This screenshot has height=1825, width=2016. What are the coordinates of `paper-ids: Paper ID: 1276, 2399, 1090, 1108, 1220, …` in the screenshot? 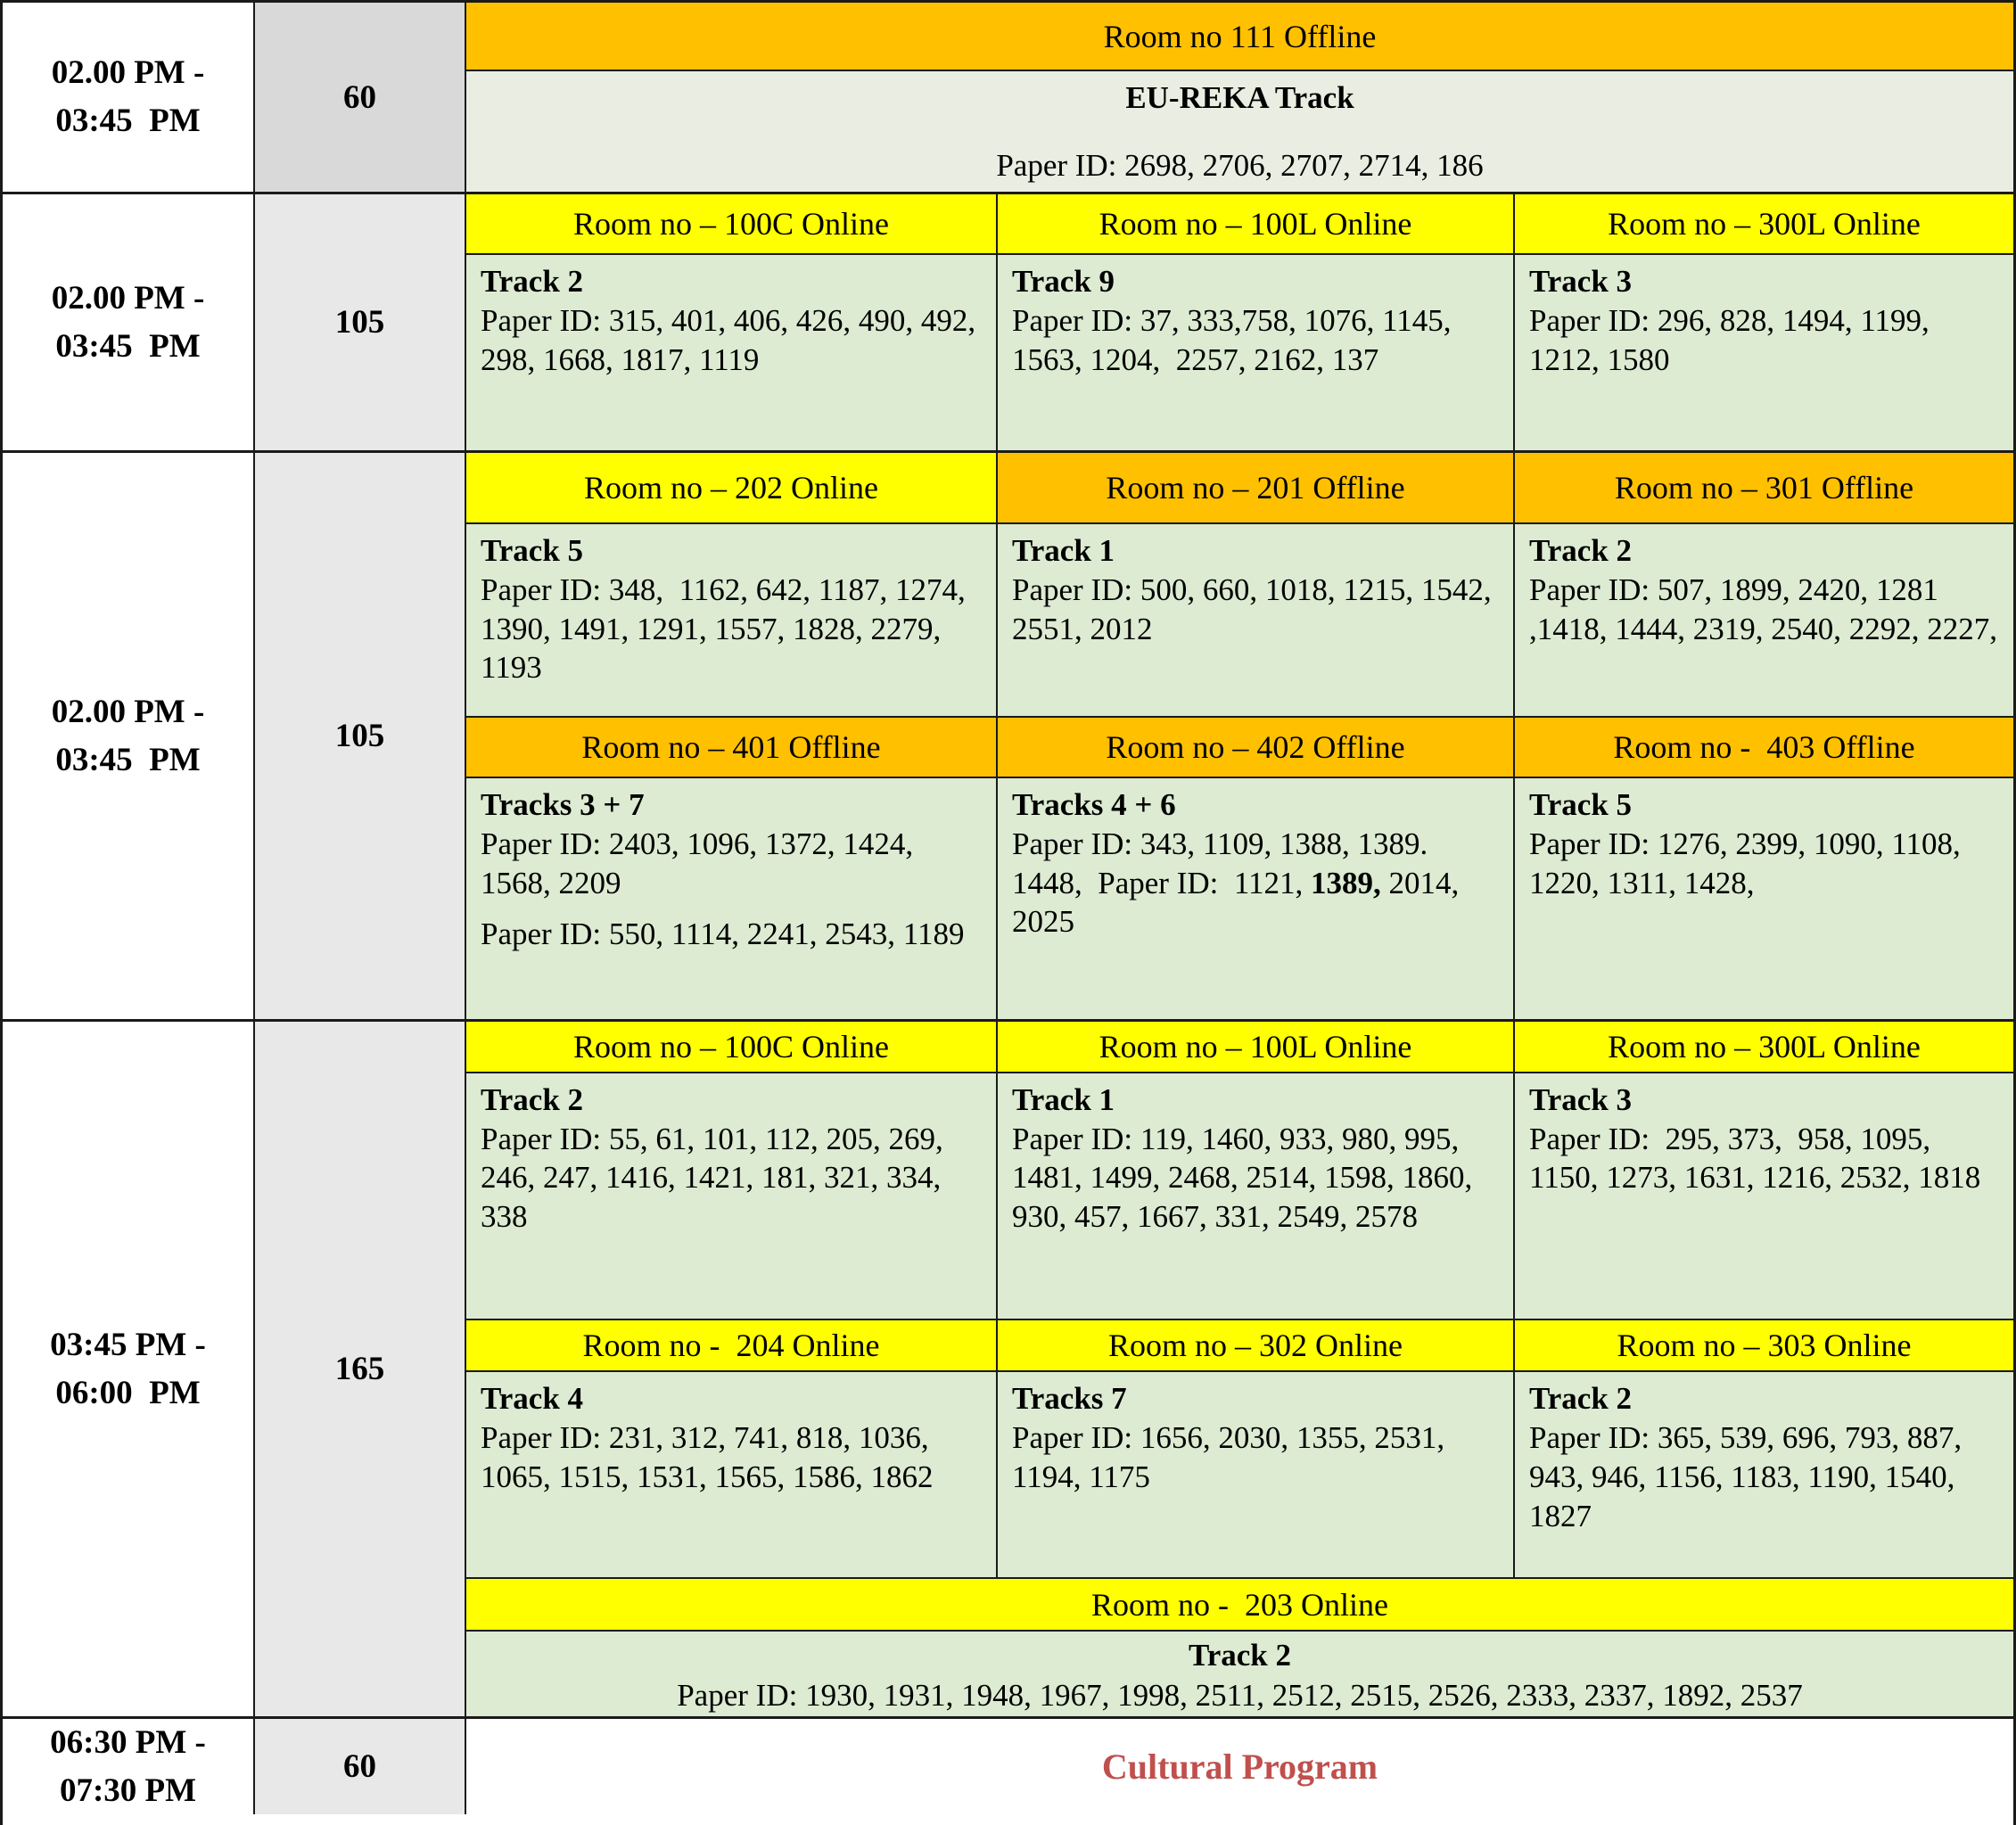 It's located at (1749, 863).